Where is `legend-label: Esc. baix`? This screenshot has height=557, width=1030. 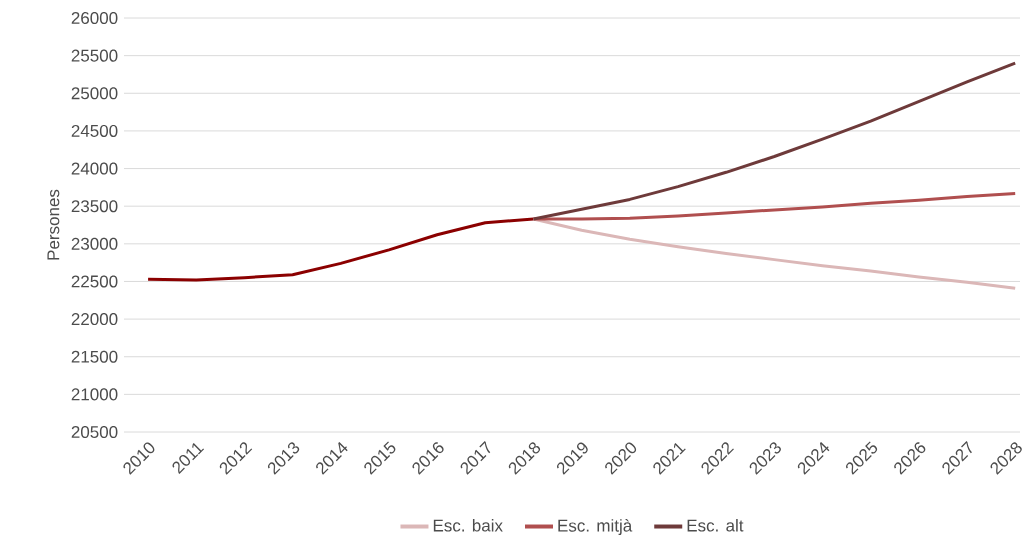
legend-label: Esc. baix is located at coordinates (468, 525).